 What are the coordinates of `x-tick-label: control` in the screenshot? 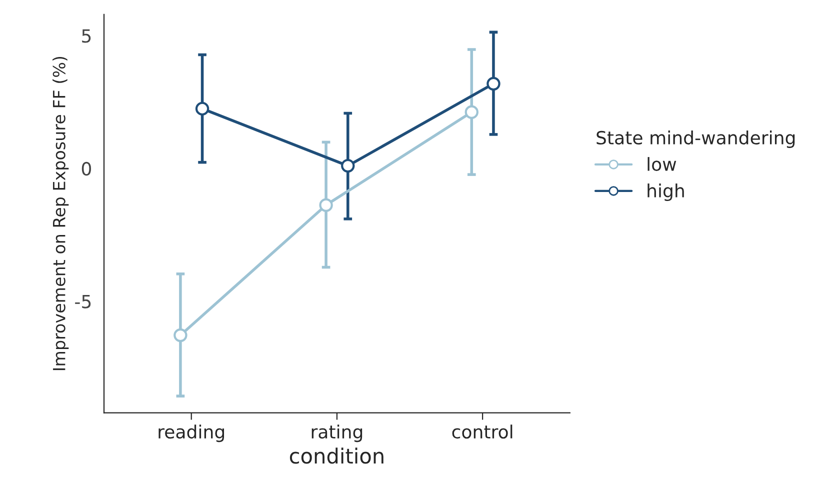 It's located at (482, 431).